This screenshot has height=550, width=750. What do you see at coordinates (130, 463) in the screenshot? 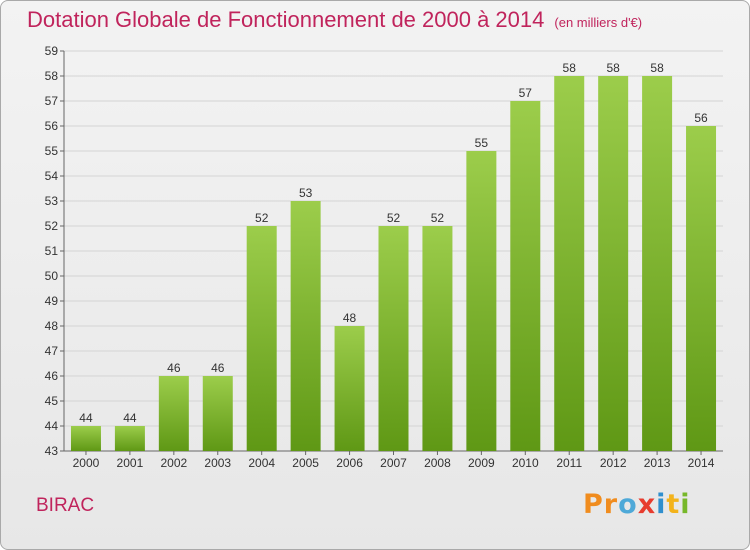
I see `x-tick-label-2001: 2001` at bounding box center [130, 463].